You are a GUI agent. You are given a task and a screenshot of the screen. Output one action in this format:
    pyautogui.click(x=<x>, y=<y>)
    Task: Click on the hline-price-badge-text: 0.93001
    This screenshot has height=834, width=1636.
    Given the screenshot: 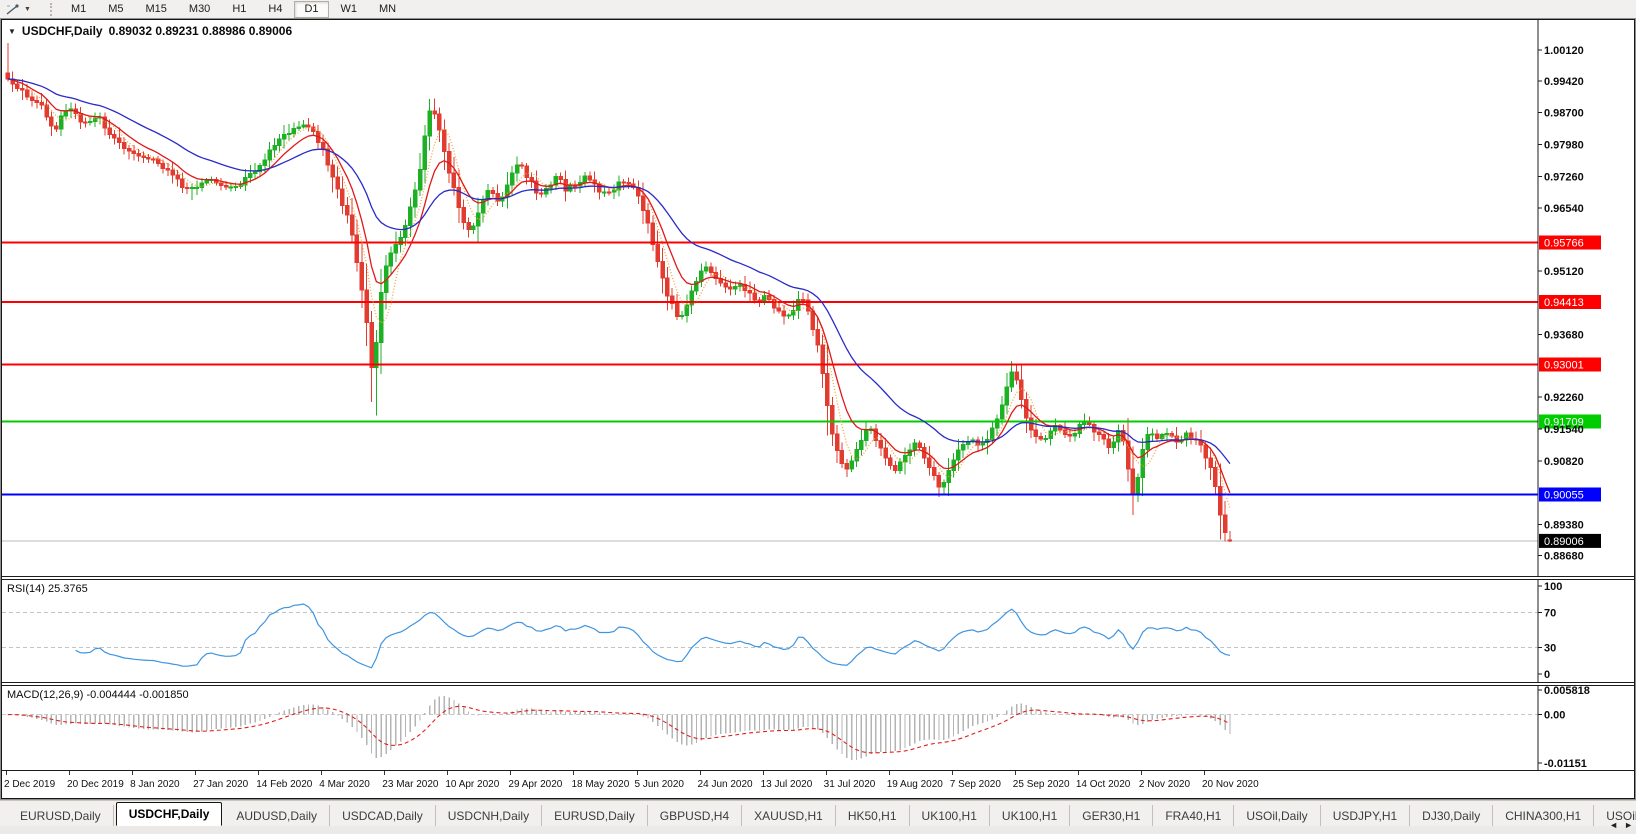 What is the action you would take?
    pyautogui.click(x=1564, y=365)
    